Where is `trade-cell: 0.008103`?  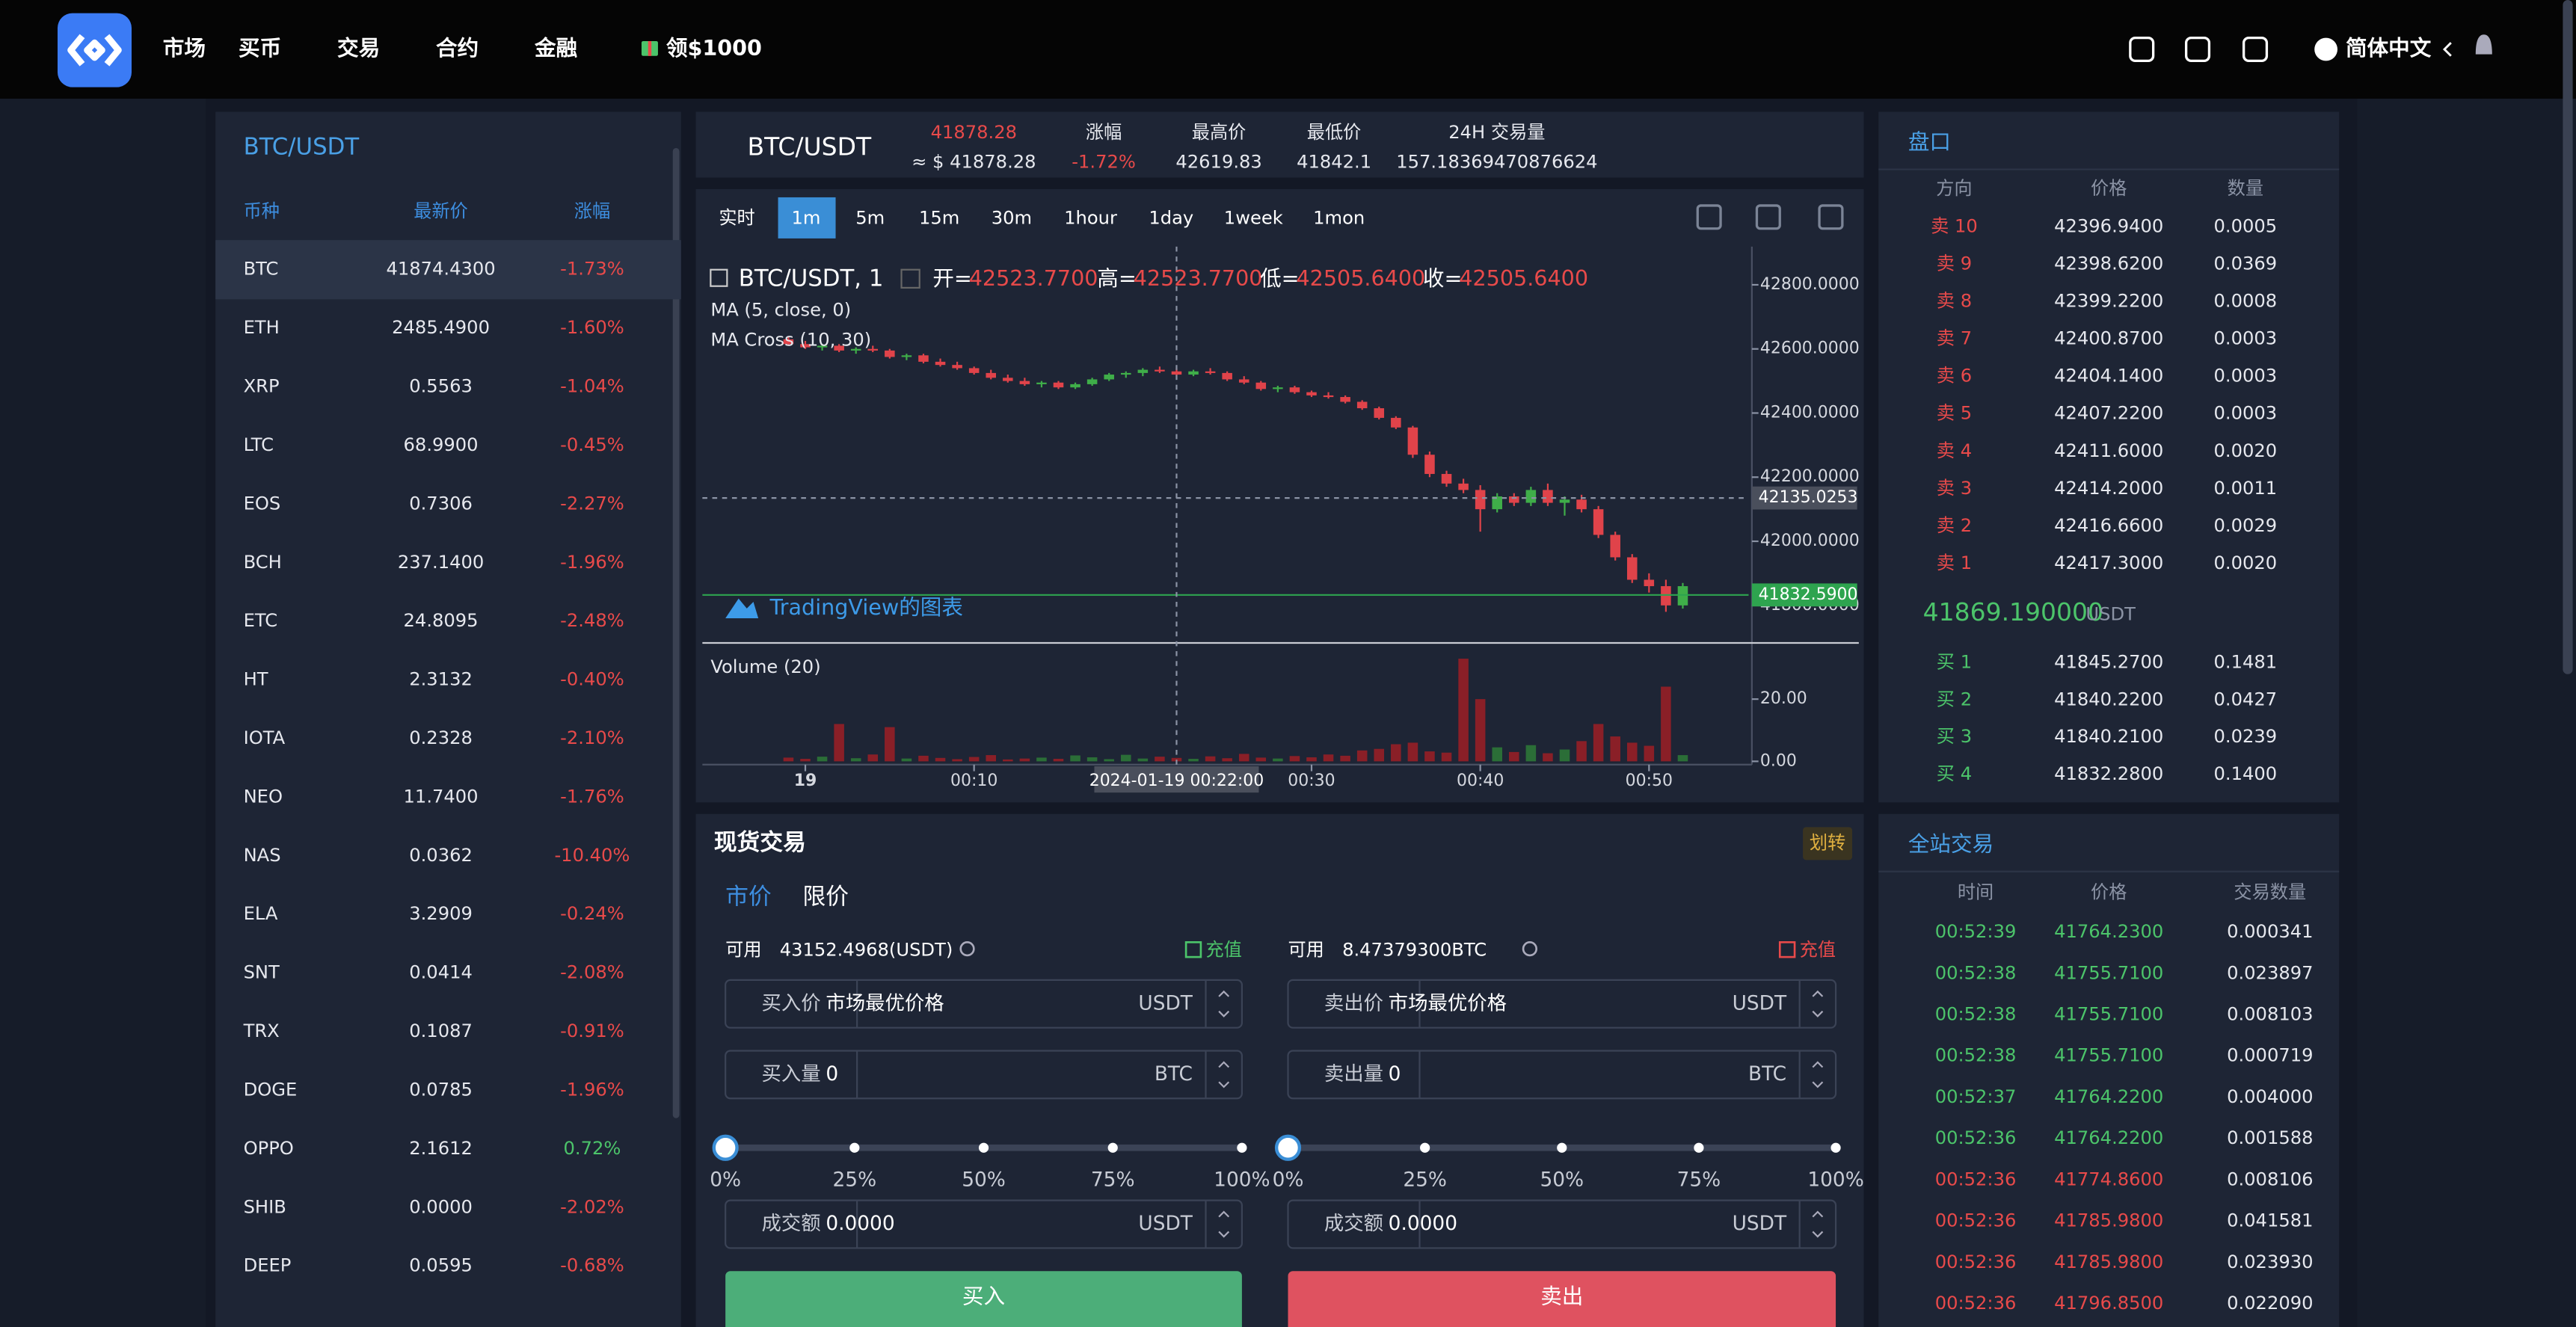 trade-cell: 0.008103 is located at coordinates (2270, 1014).